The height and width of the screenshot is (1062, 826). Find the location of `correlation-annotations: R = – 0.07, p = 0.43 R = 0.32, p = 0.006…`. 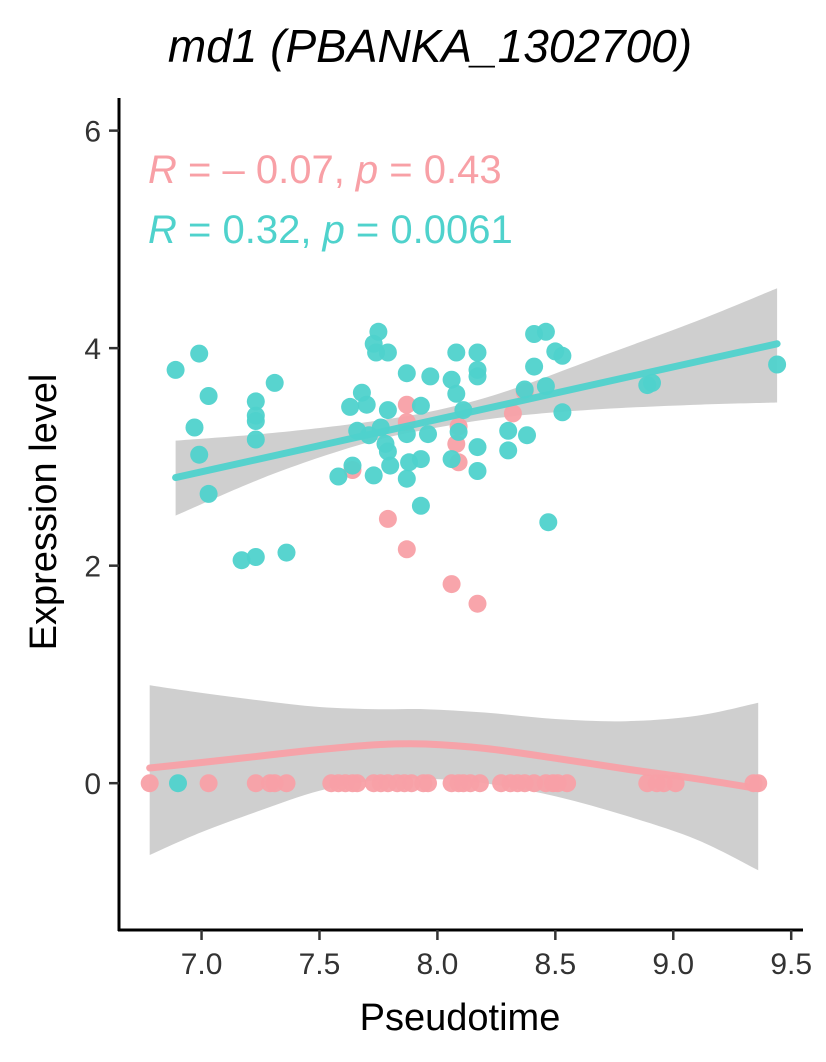

correlation-annotations: R = – 0.07, p = 0.43 R = 0.32, p = 0.006… is located at coordinates (330, 200).